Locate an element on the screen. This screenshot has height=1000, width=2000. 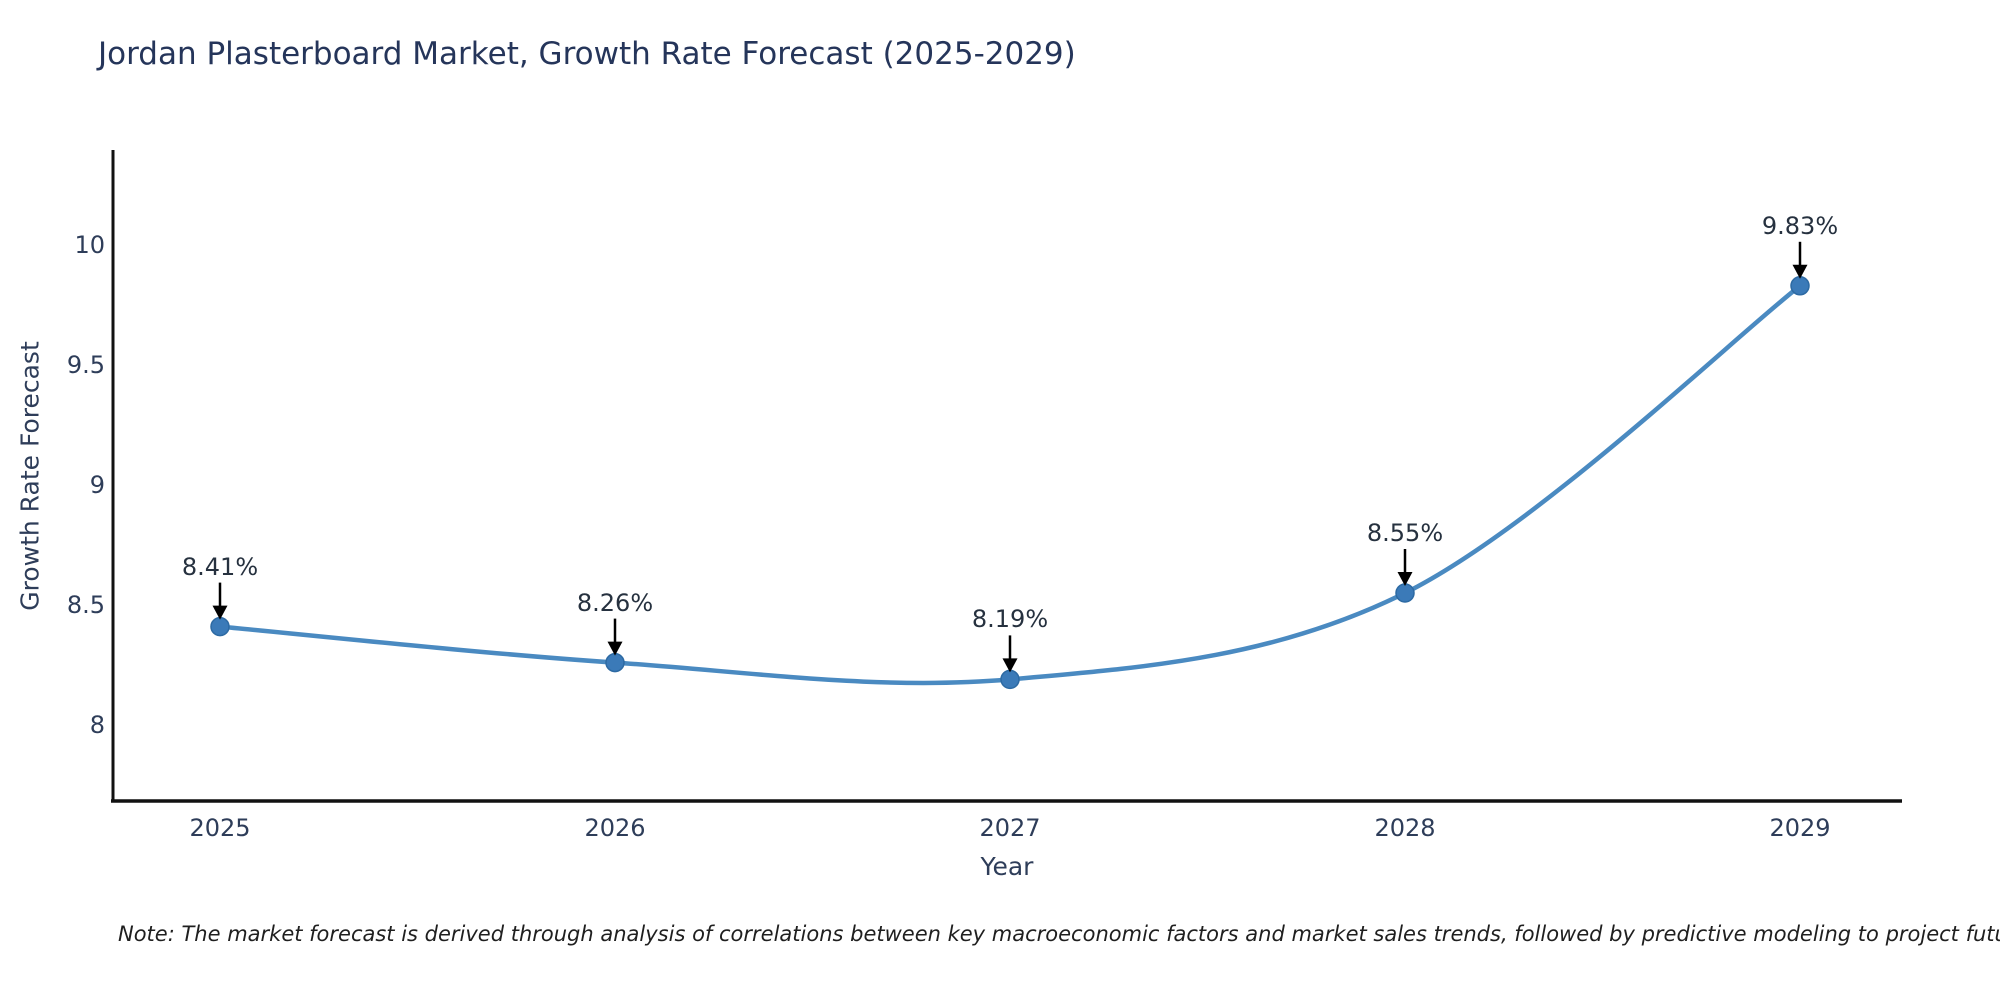
data-point-2028 is located at coordinates (1405, 593).